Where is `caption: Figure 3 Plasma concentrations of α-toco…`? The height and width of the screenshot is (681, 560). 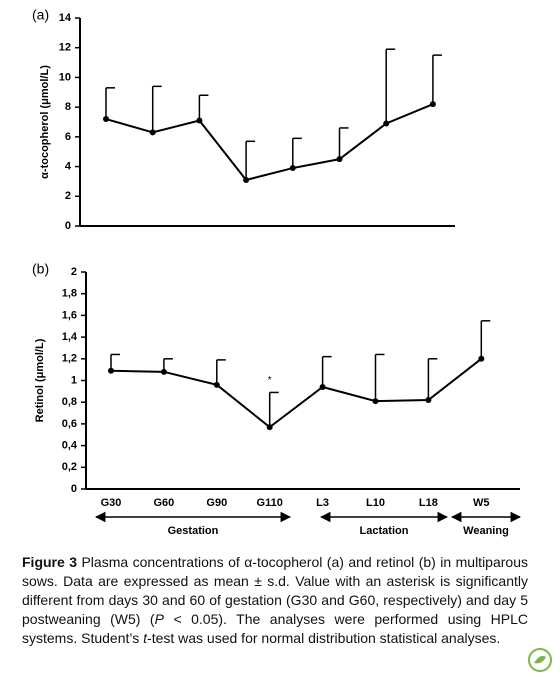
caption: Figure 3 Plasma concentrations of α-toco… is located at coordinates (275, 600).